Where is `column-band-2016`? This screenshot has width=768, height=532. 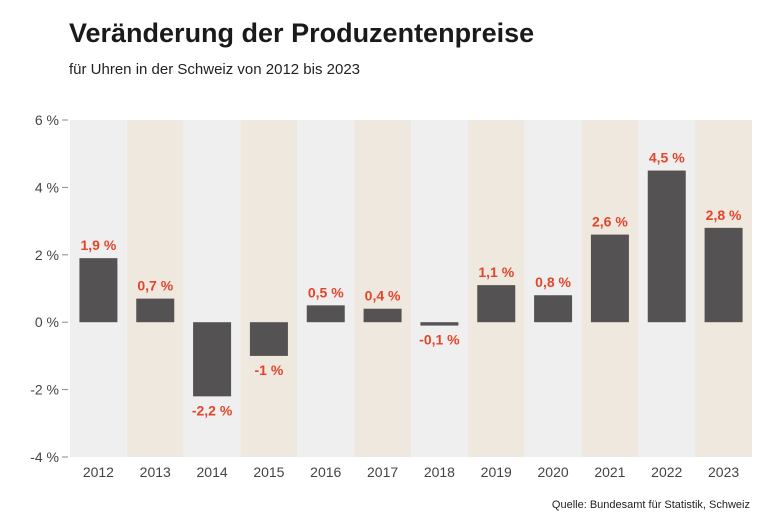 column-band-2016 is located at coordinates (326, 288).